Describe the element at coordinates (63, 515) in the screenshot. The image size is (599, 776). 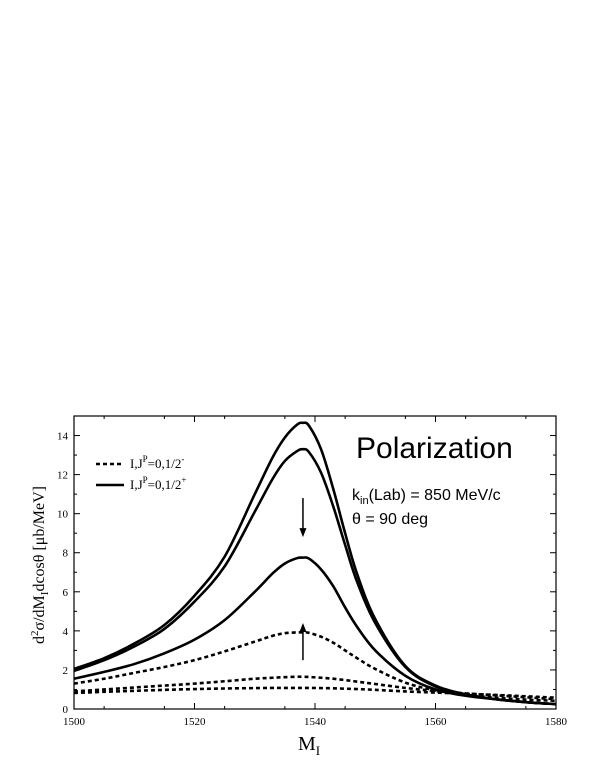
I see `y-tick-label: 10` at that location.